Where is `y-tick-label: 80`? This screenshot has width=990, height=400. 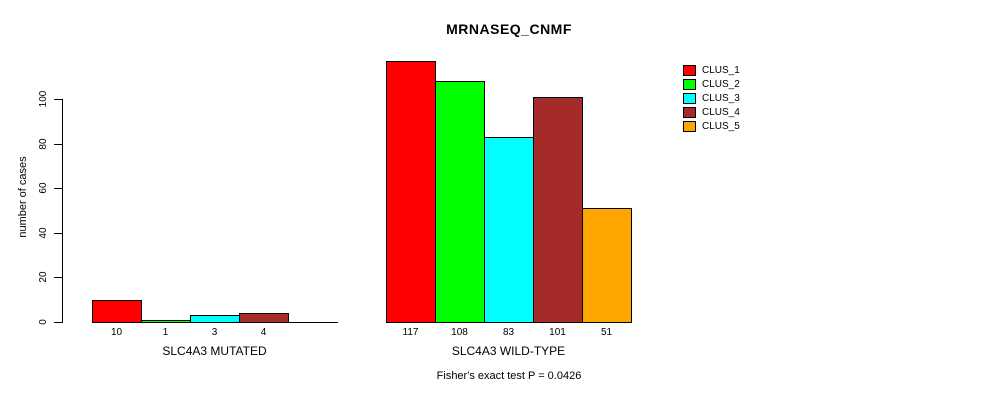 y-tick-label: 80 is located at coordinates (43, 144).